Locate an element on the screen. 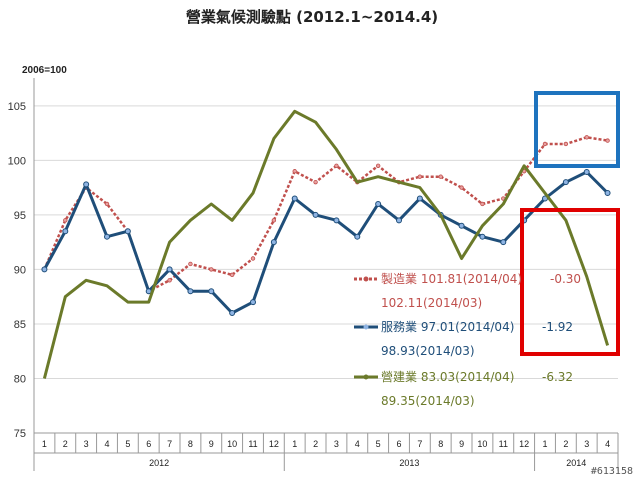 The height and width of the screenshot is (480, 640). legend-current-value: 製造業 101.81(2014/04) is located at coordinates (451, 279).